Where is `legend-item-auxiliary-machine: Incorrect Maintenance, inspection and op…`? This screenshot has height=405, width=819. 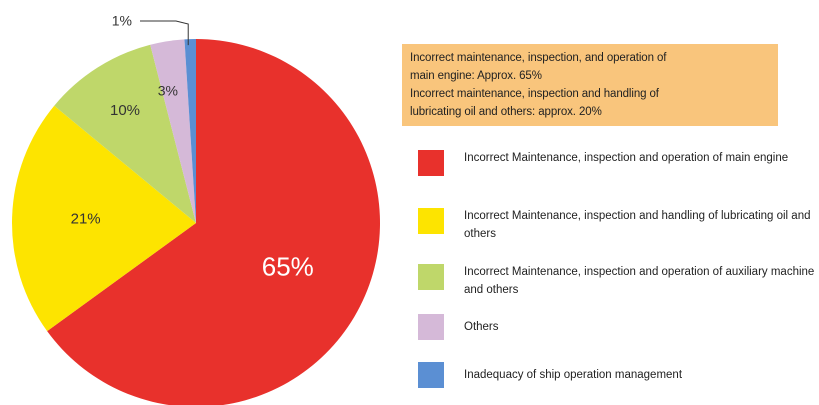 legend-item-auxiliary-machine: Incorrect Maintenance, inspection and op… is located at coordinates (618, 281).